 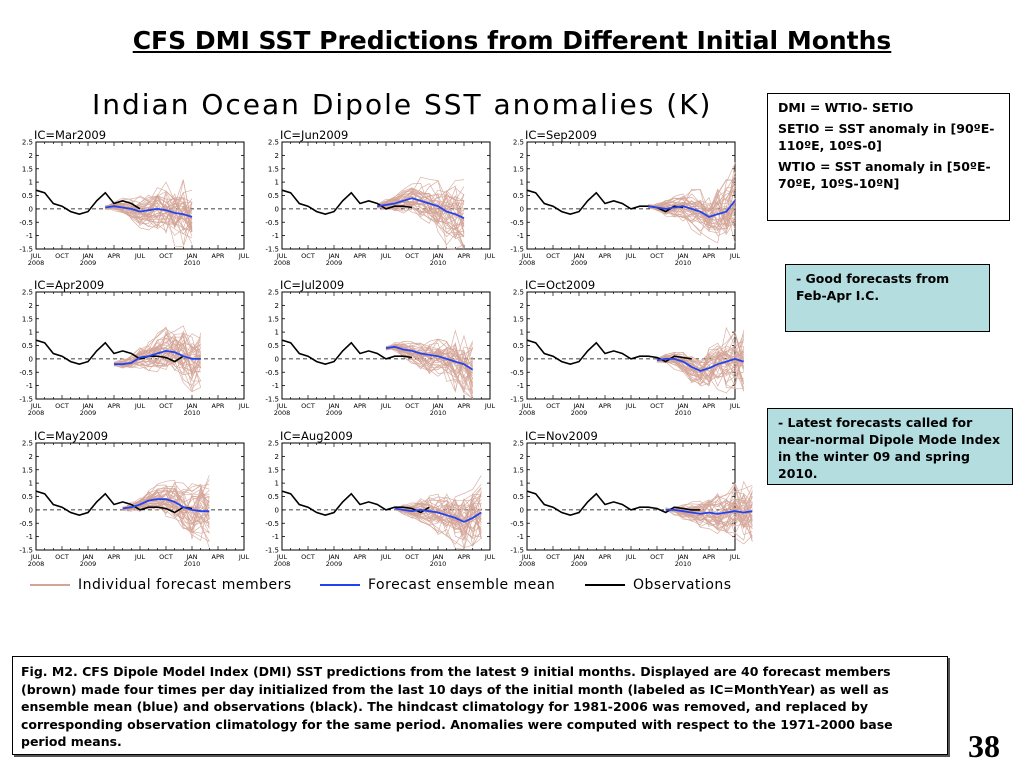 I want to click on panel-title: IC=Sep2009, so click(x=561, y=135).